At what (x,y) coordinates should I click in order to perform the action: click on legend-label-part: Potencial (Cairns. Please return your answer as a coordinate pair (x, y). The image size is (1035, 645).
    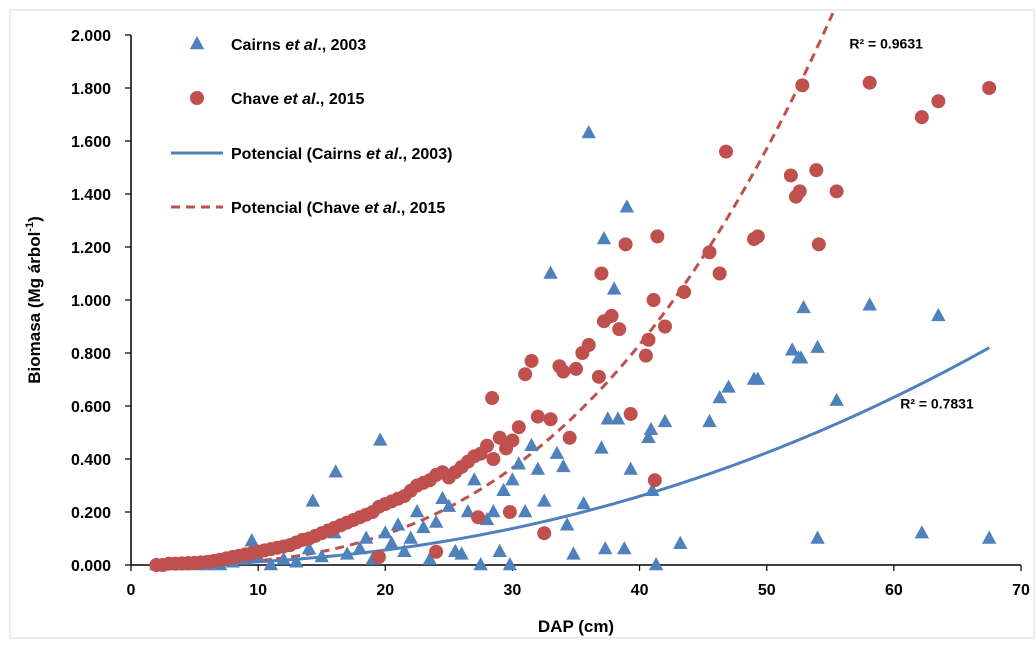
    Looking at the image, I should click on (298, 154).